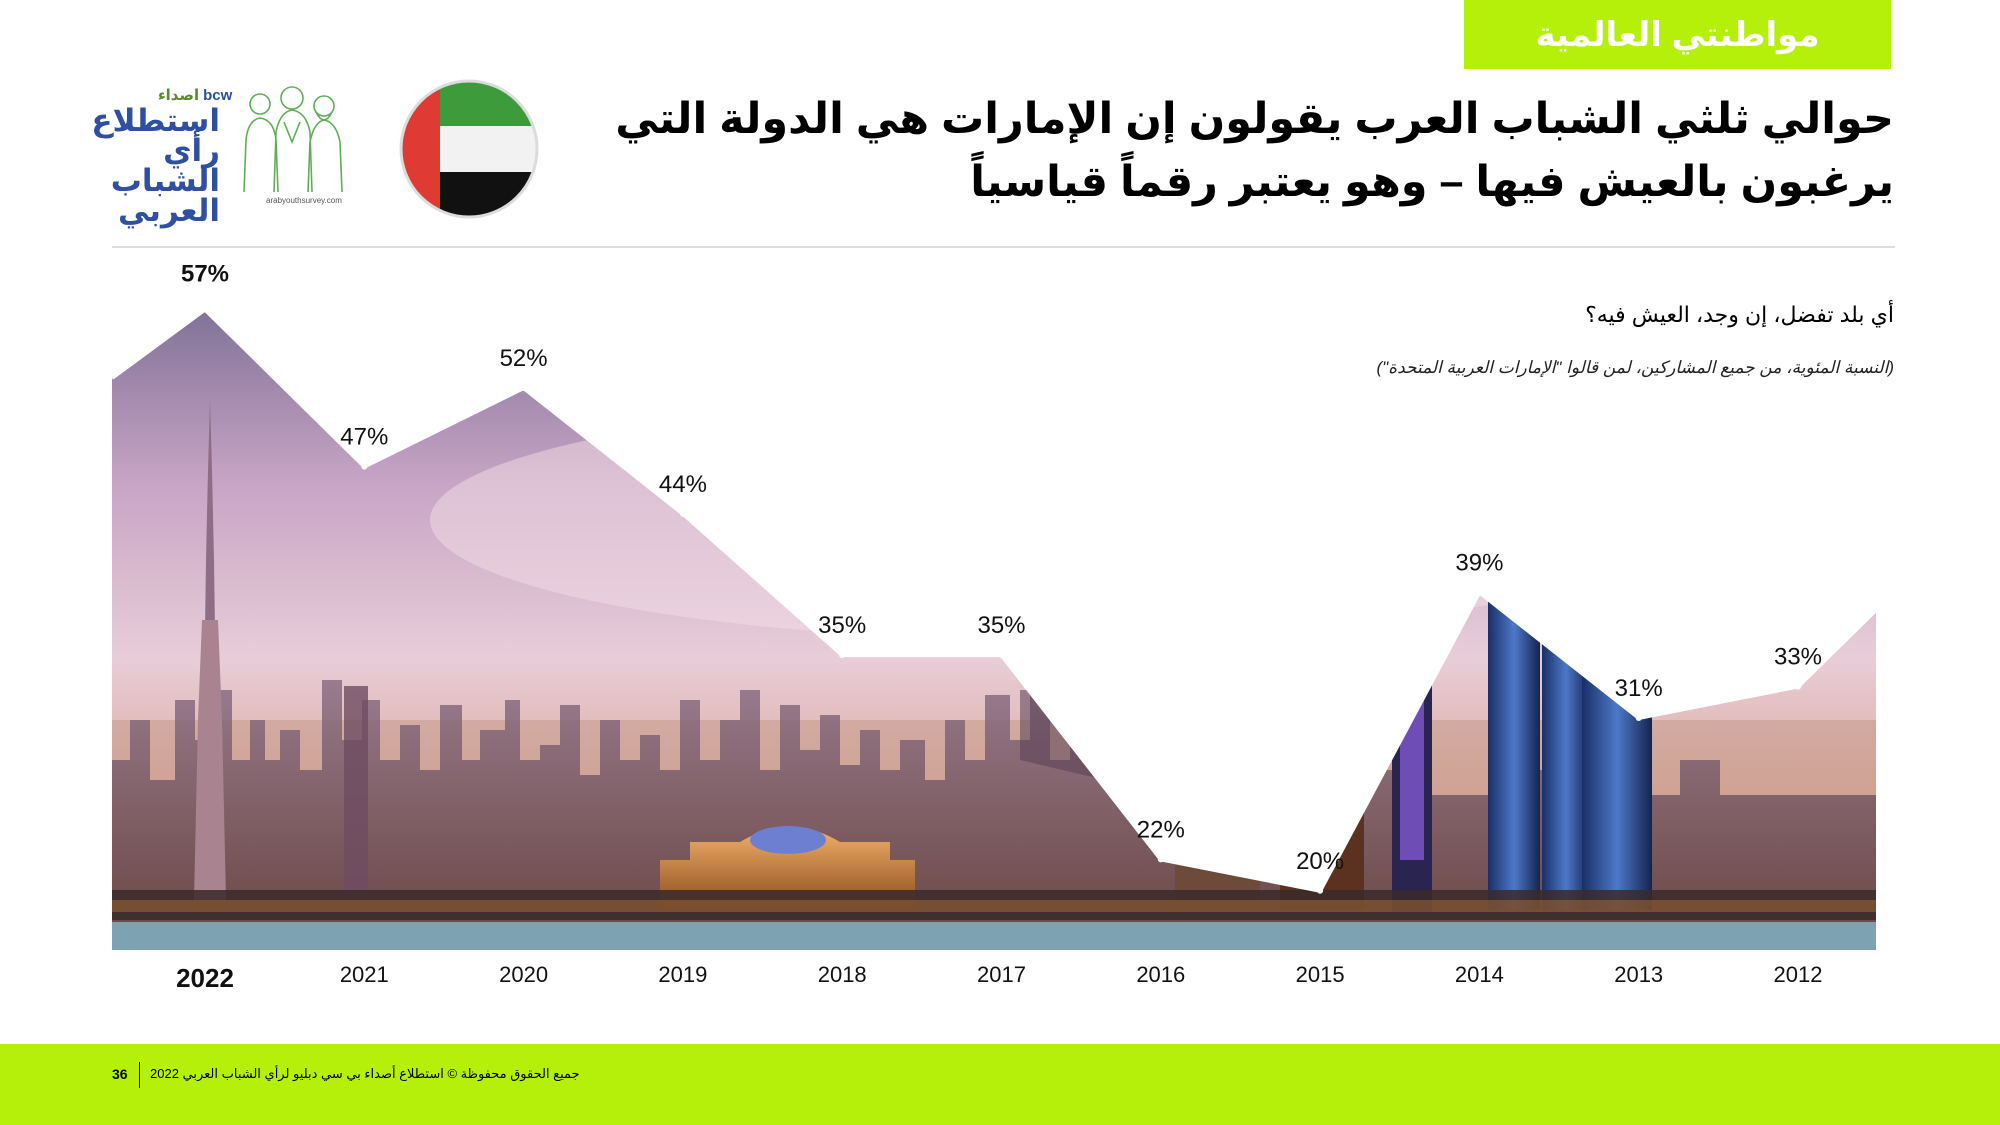 This screenshot has width=2000, height=1125. I want to click on divider, so click(1003, 247).